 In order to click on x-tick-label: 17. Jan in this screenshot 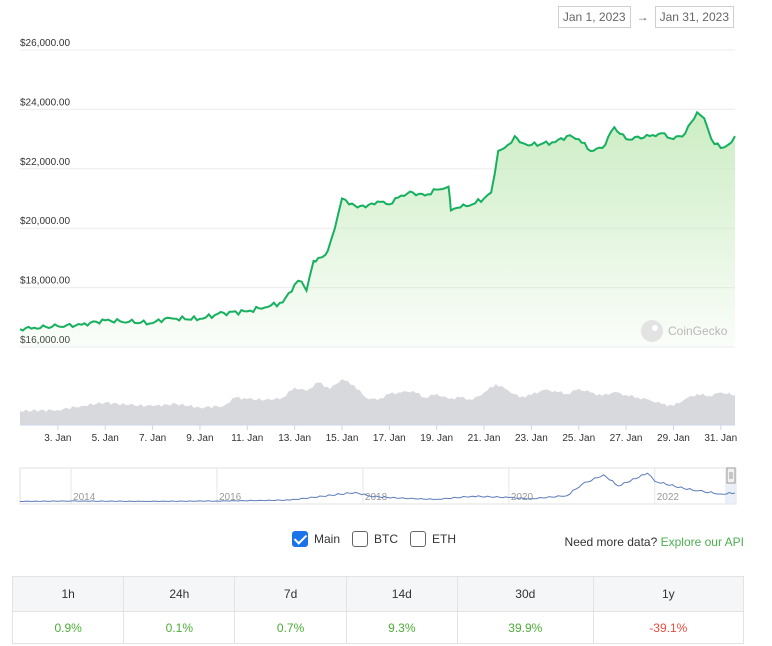, I will do `click(389, 438)`.